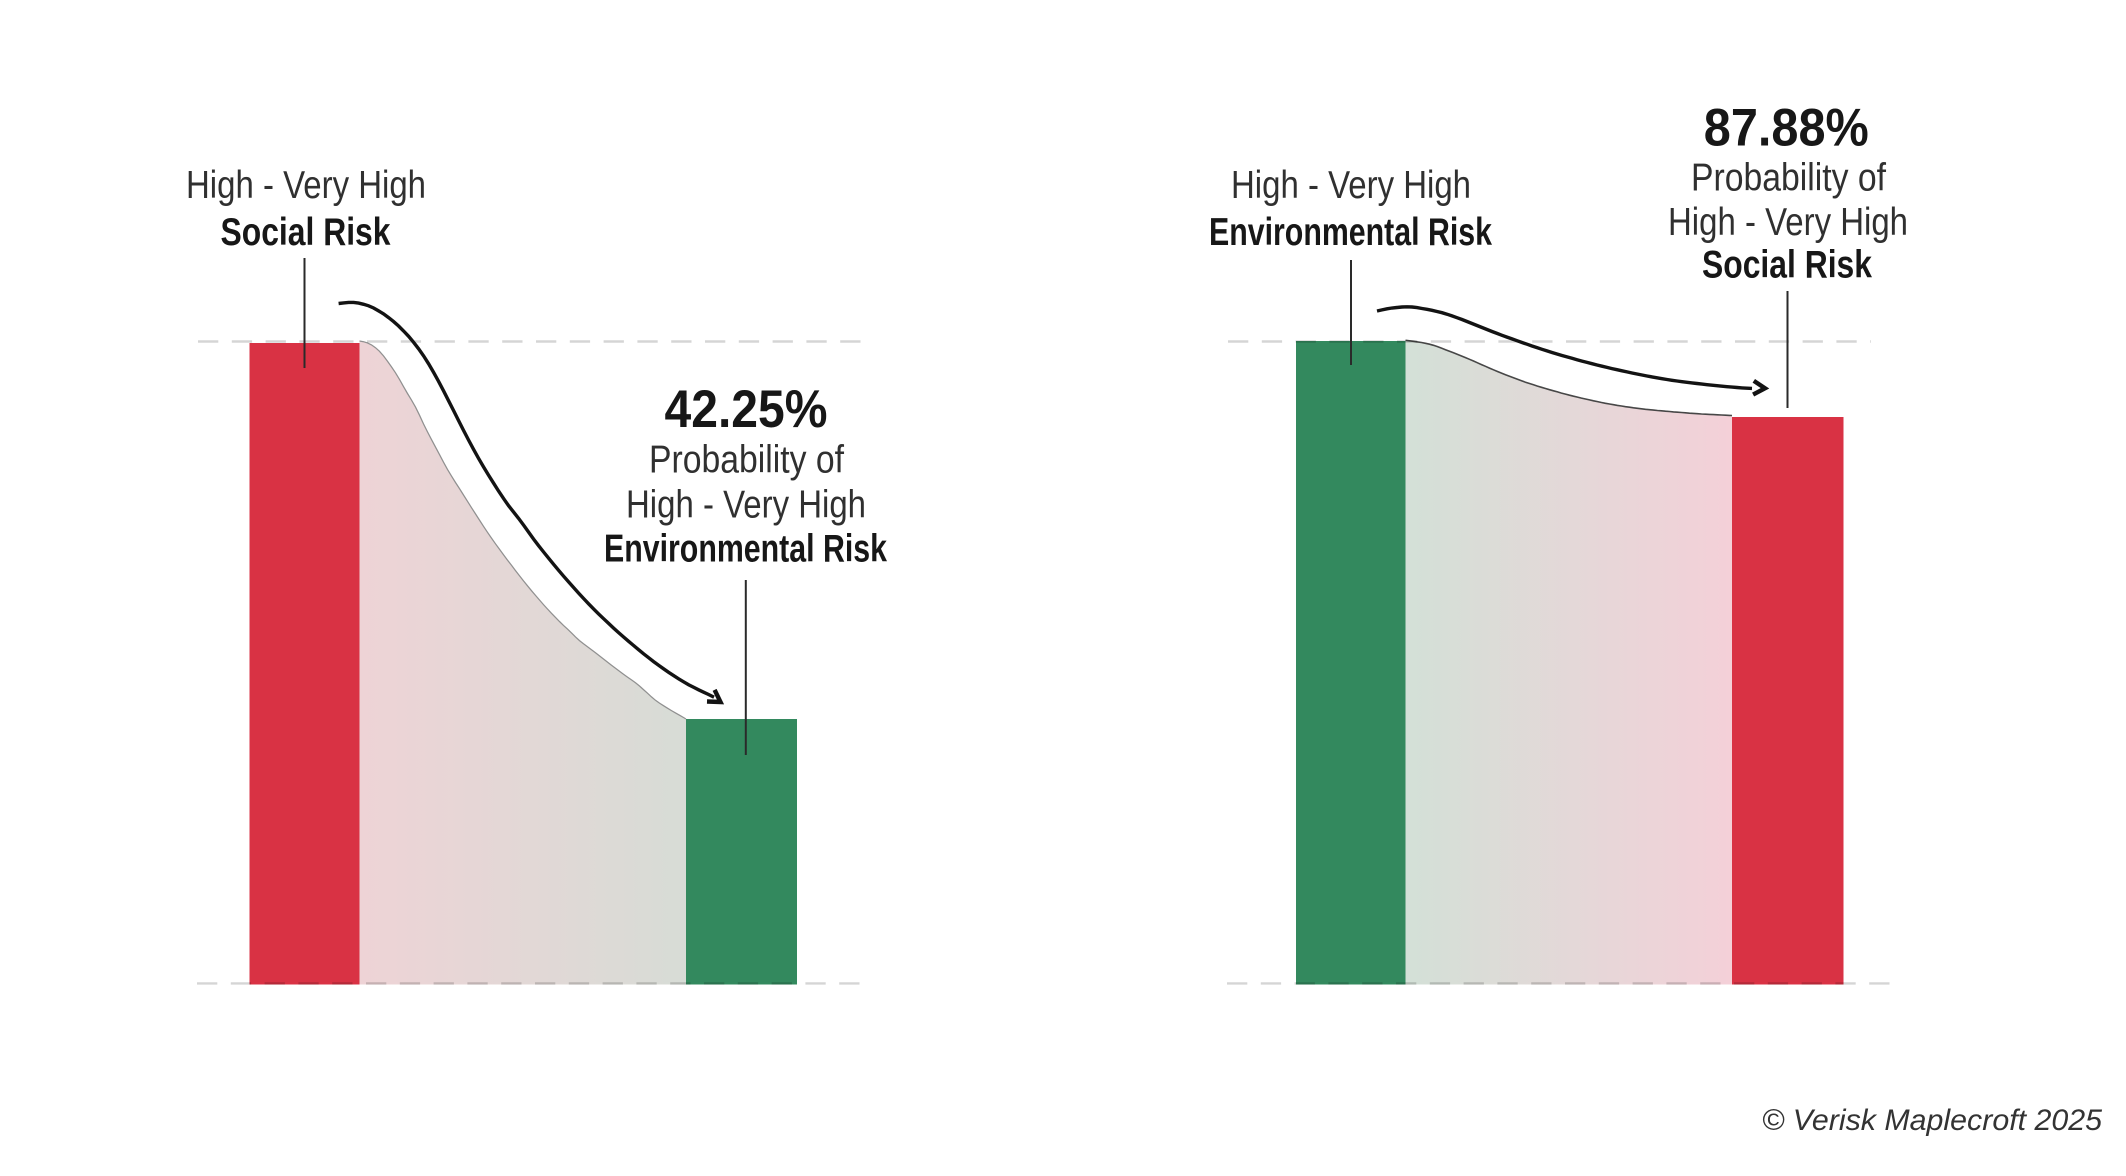 The width and height of the screenshot is (2126, 1176). Describe the element at coordinates (746, 409) in the screenshot. I see `svg-text: 42.25%` at that location.